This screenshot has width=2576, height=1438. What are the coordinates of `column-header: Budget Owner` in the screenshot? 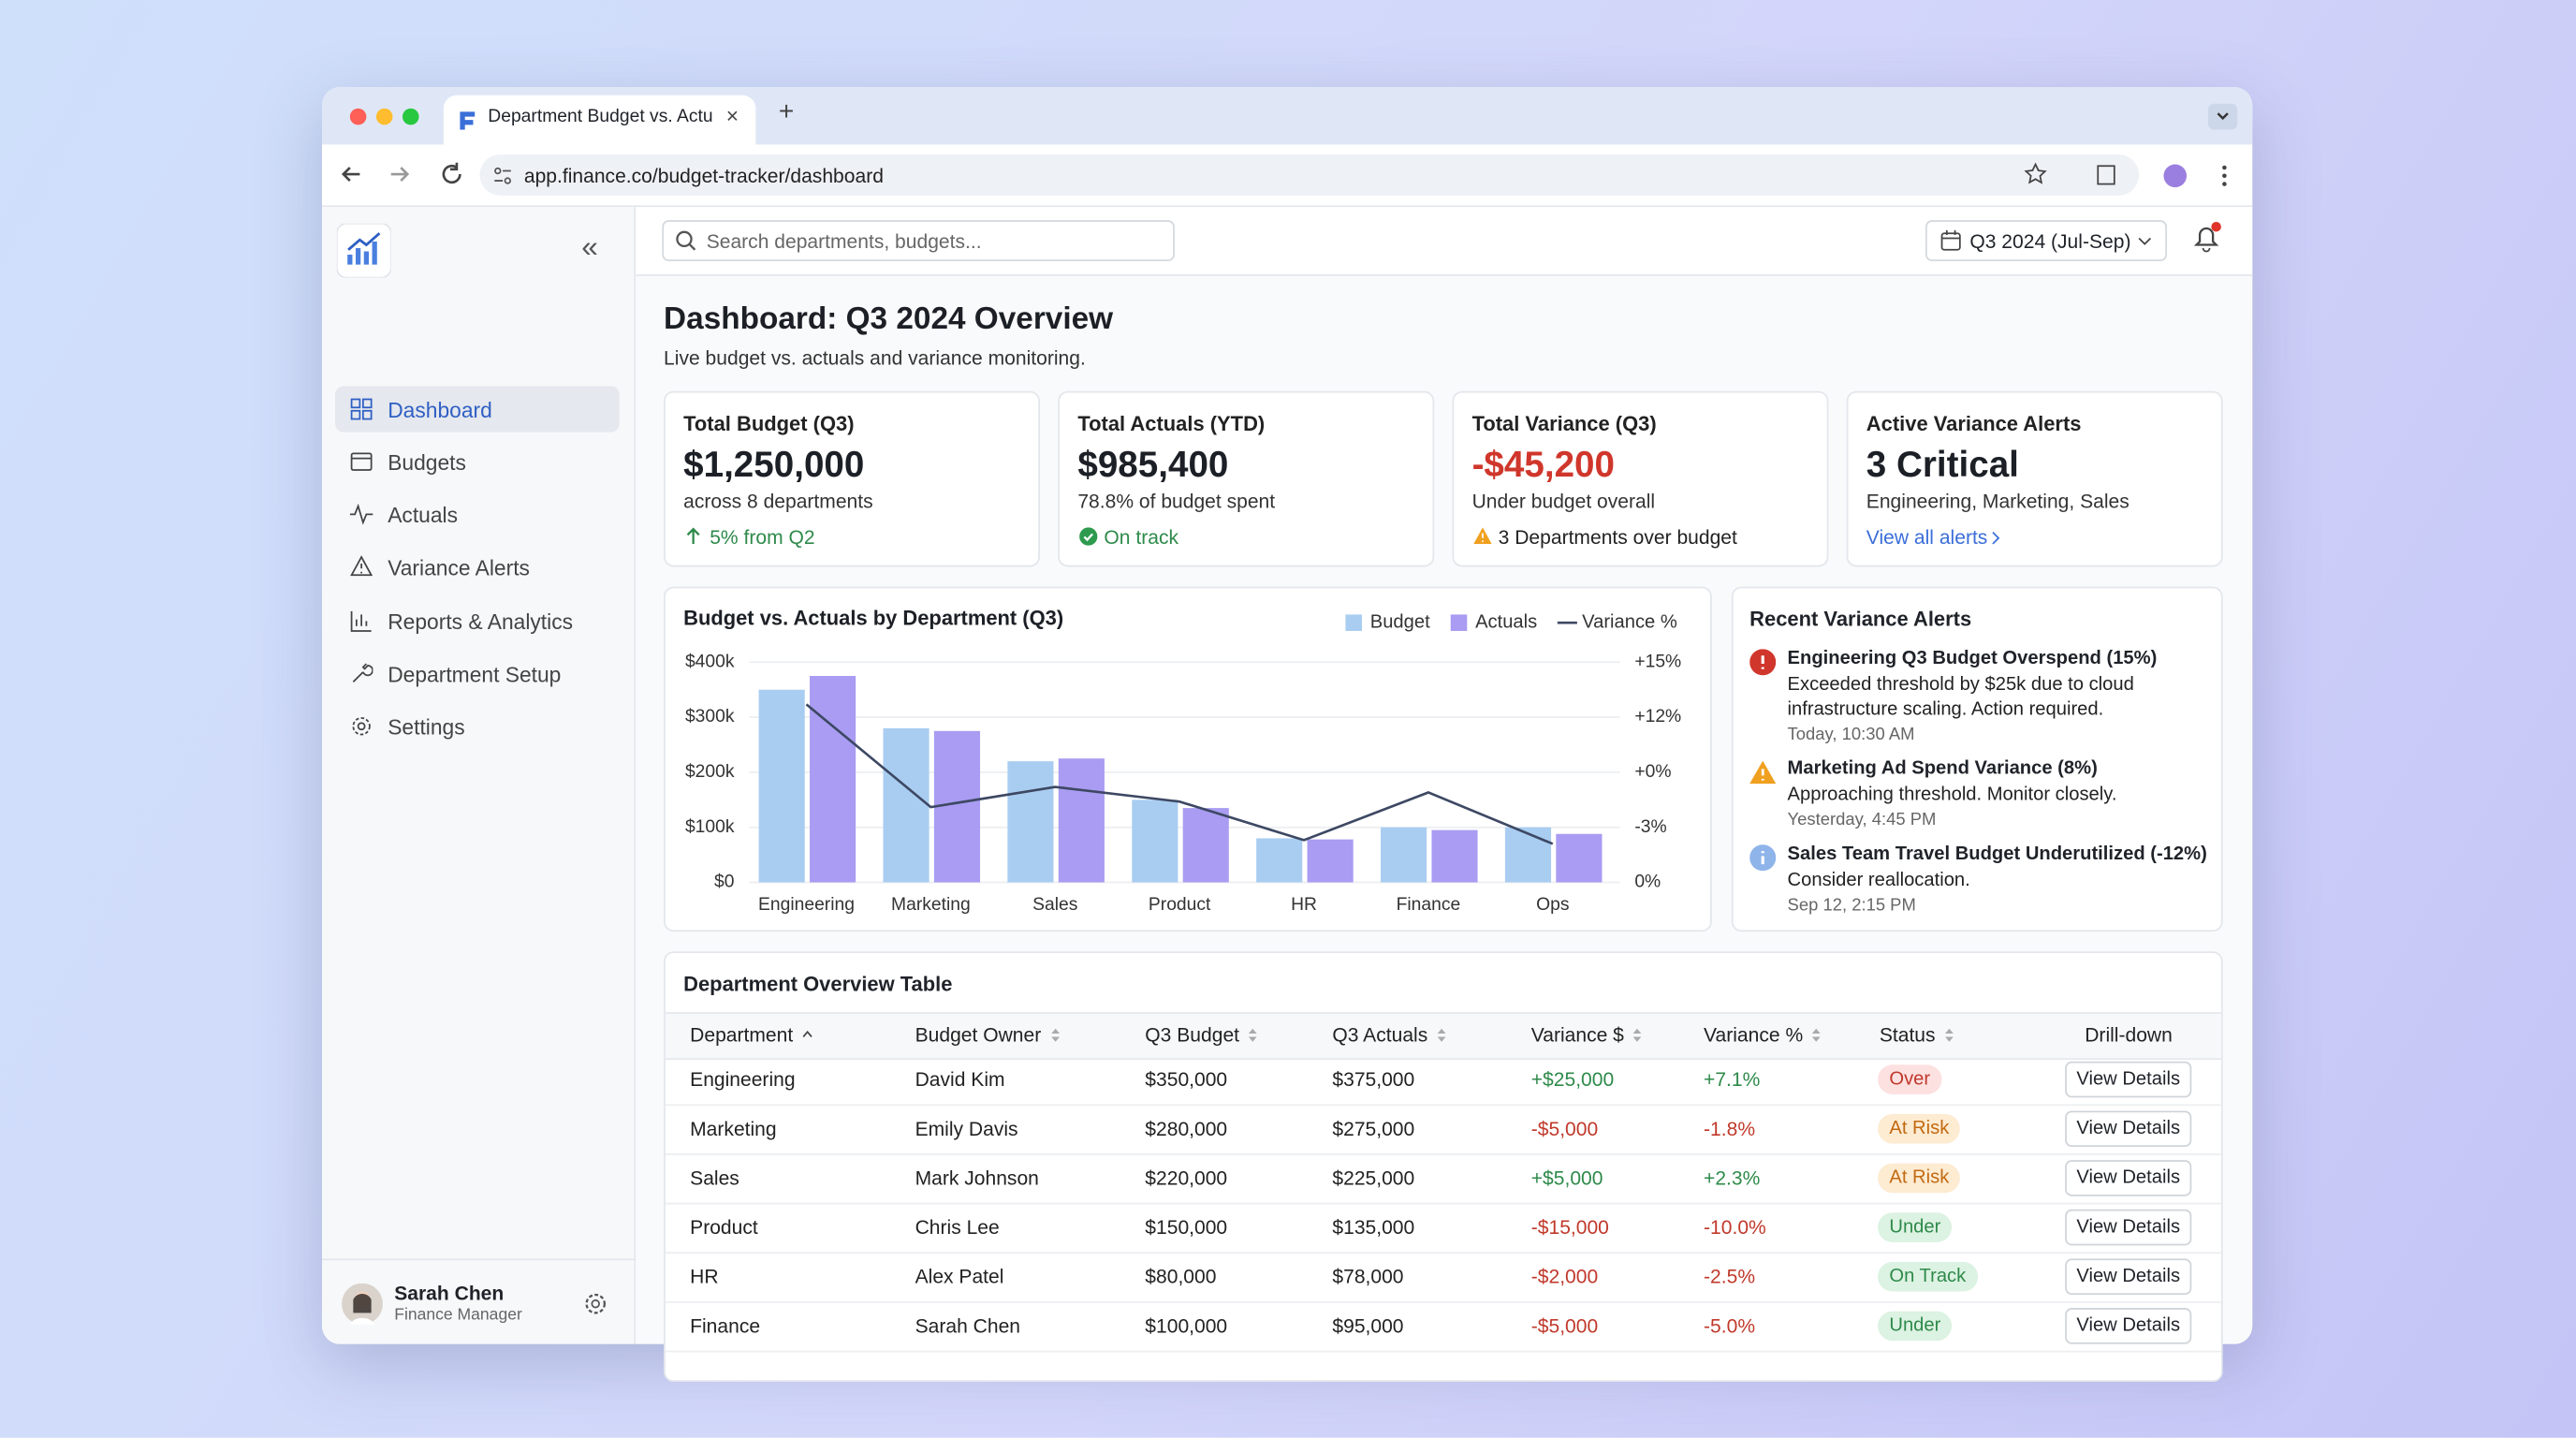 It's located at (978, 1035).